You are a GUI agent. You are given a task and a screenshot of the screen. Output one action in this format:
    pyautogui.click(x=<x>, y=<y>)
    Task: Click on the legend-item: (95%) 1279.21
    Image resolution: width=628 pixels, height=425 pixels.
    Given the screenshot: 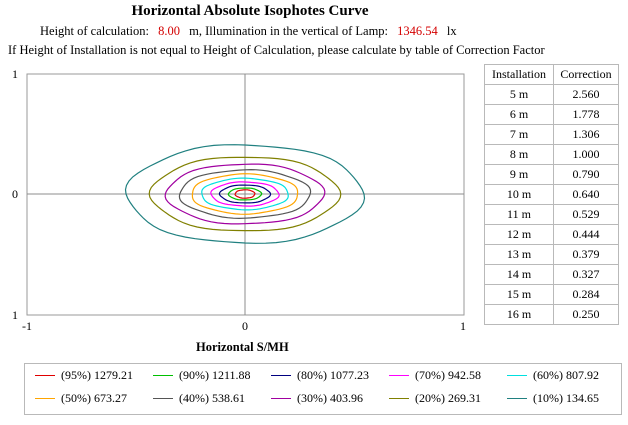 What is the action you would take?
    pyautogui.click(x=84, y=375)
    